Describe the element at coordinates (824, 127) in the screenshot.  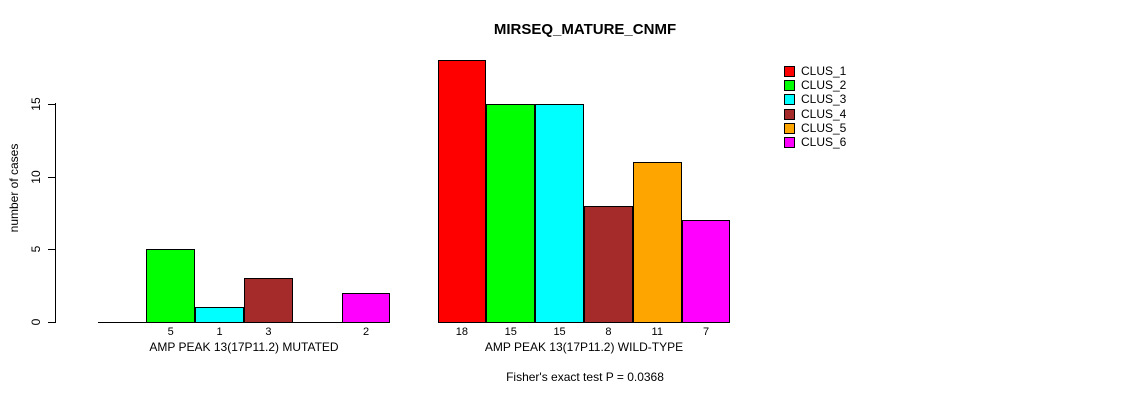
I see `legend-label-CLUS_5: CLUS_5` at that location.